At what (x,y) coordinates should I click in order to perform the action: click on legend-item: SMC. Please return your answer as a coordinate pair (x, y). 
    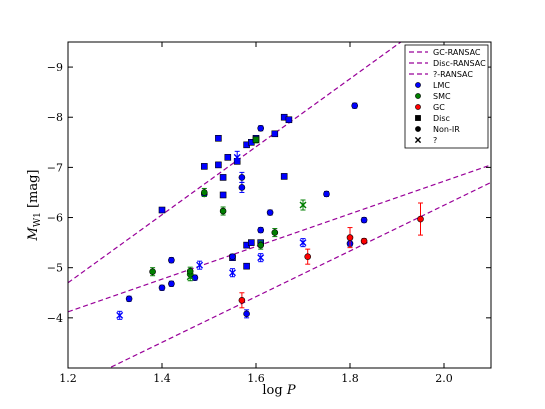
    Looking at the image, I should click on (433, 96).